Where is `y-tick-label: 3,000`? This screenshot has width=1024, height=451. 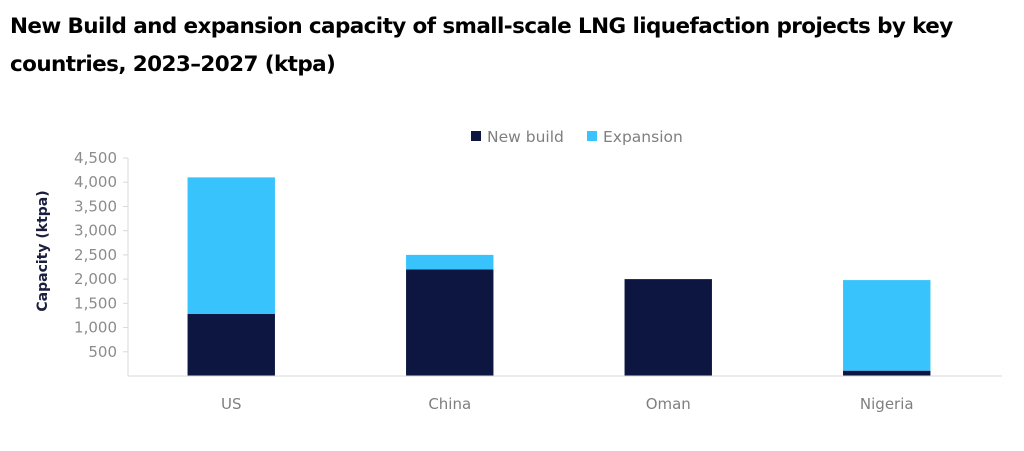
y-tick-label: 3,000 is located at coordinates (95, 231).